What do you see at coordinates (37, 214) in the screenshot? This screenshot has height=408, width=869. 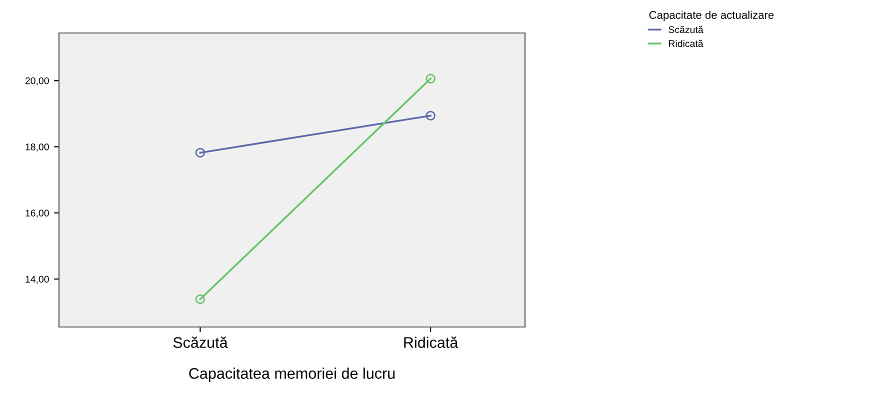 I see `y-tick-label: 16,00` at bounding box center [37, 214].